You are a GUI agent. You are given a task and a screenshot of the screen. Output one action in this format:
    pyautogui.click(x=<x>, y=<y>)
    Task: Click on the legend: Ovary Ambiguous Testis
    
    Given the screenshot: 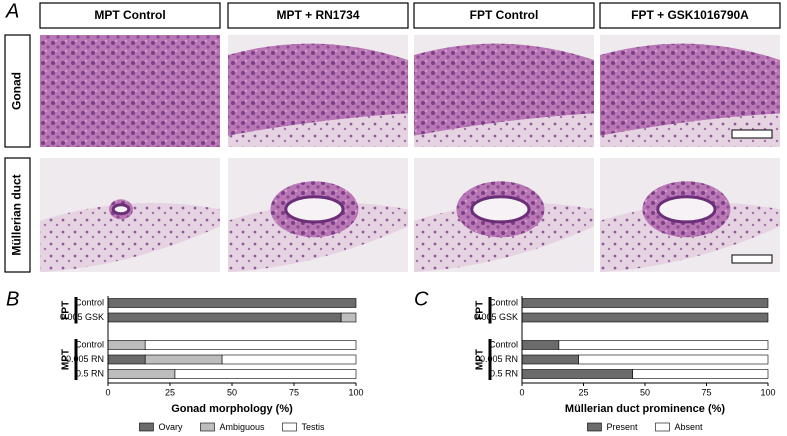 What is the action you would take?
    pyautogui.click(x=232, y=427)
    